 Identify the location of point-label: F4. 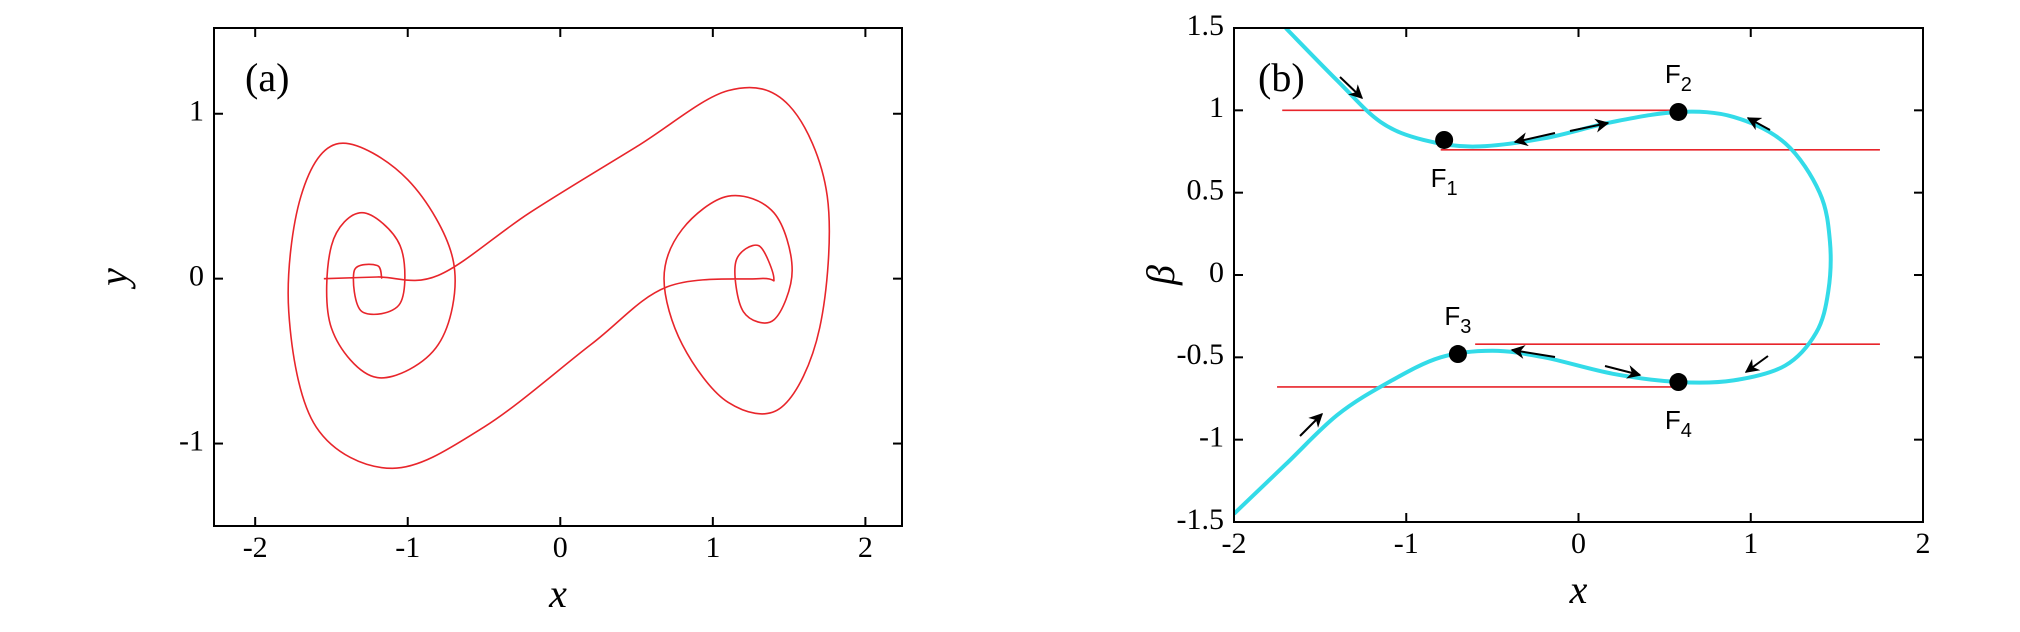
(1678, 423).